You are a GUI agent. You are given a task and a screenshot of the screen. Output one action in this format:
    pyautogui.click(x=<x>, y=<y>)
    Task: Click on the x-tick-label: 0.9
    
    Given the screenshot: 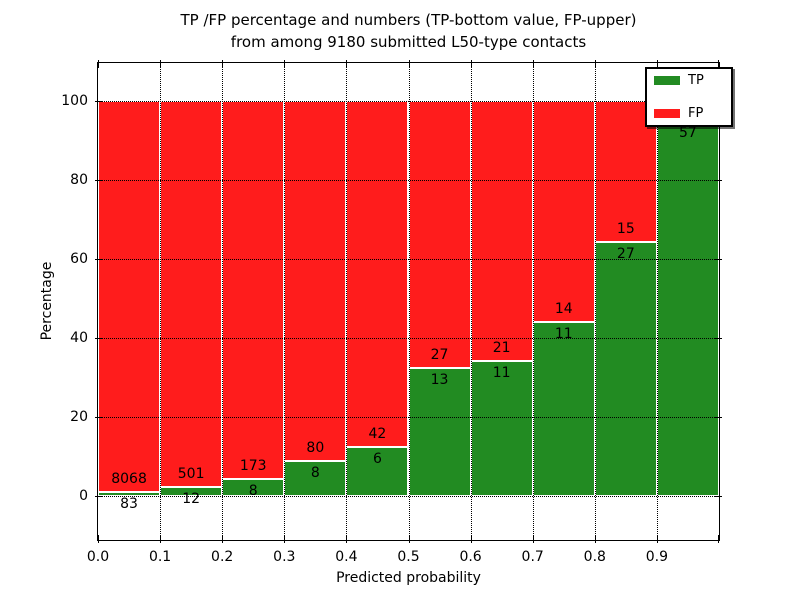 What is the action you would take?
    pyautogui.click(x=657, y=557)
    